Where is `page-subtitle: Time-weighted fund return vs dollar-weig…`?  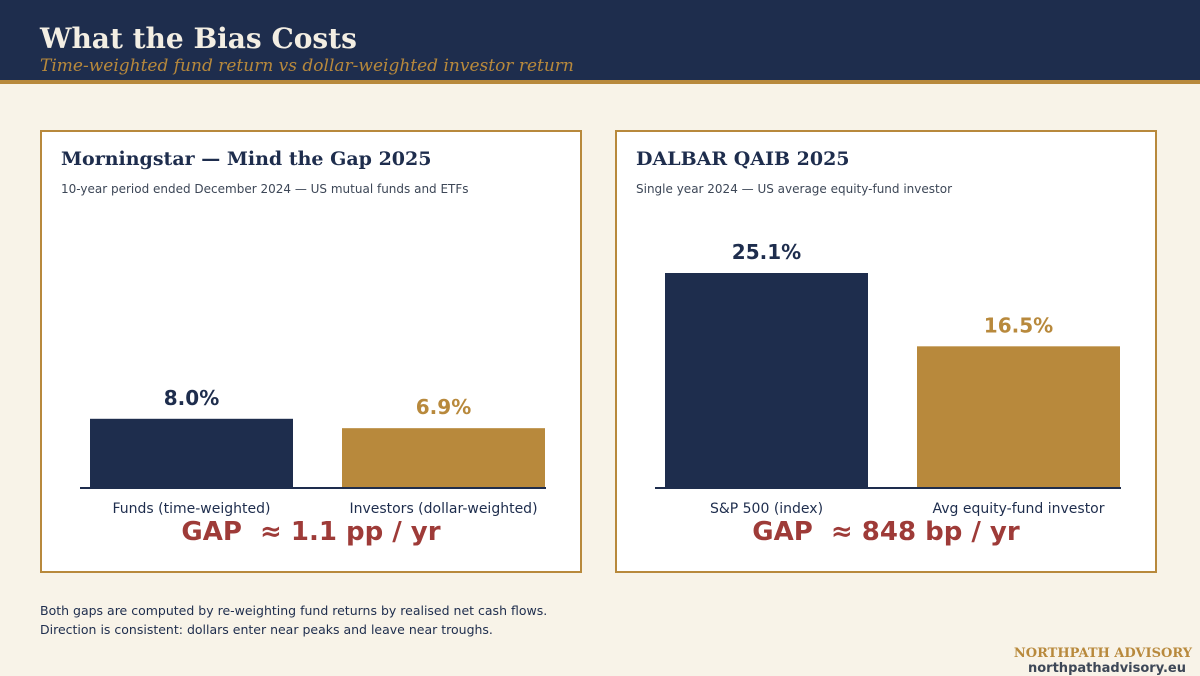 page-subtitle: Time-weighted fund return vs dollar-weig… is located at coordinates (307, 66).